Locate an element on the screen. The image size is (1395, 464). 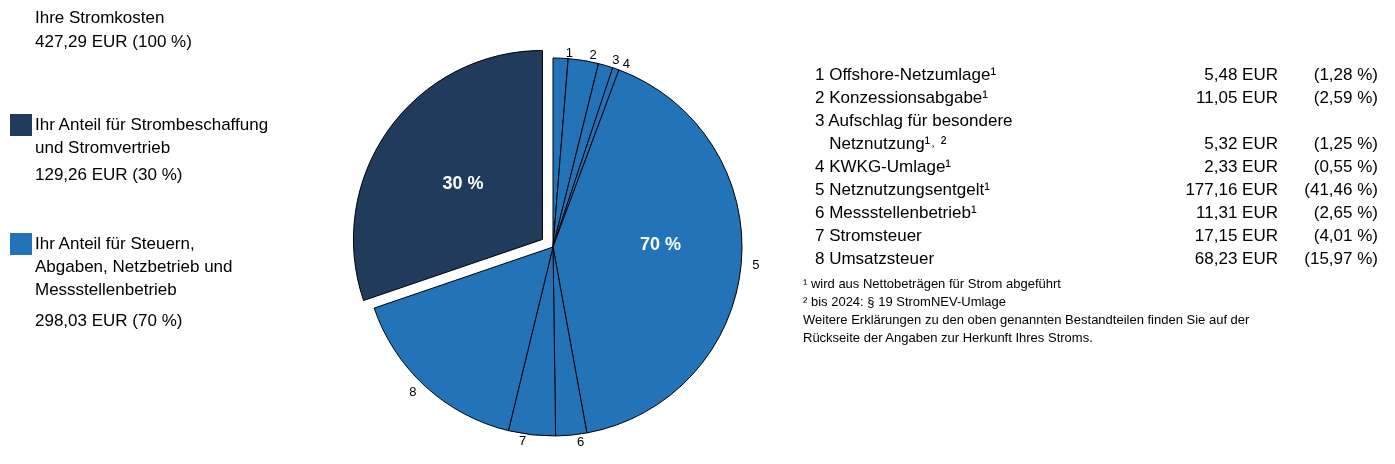
text: Ihr Anteil für Strombeschaffung und Stromvertrieb is located at coordinates (152, 136).